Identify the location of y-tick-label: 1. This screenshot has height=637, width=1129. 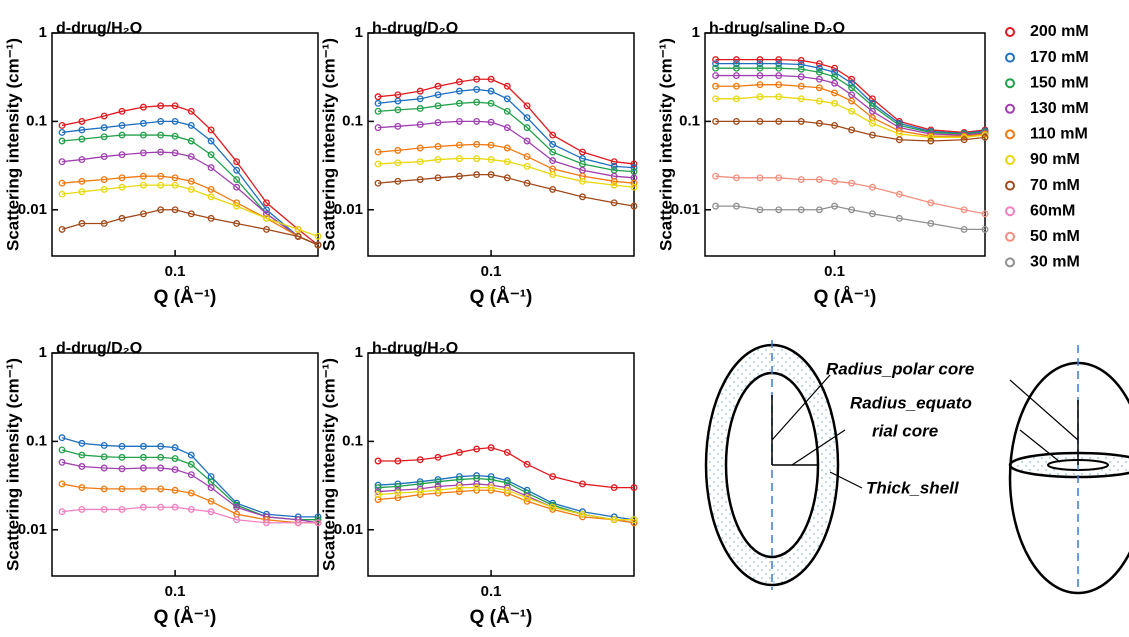
(359, 352).